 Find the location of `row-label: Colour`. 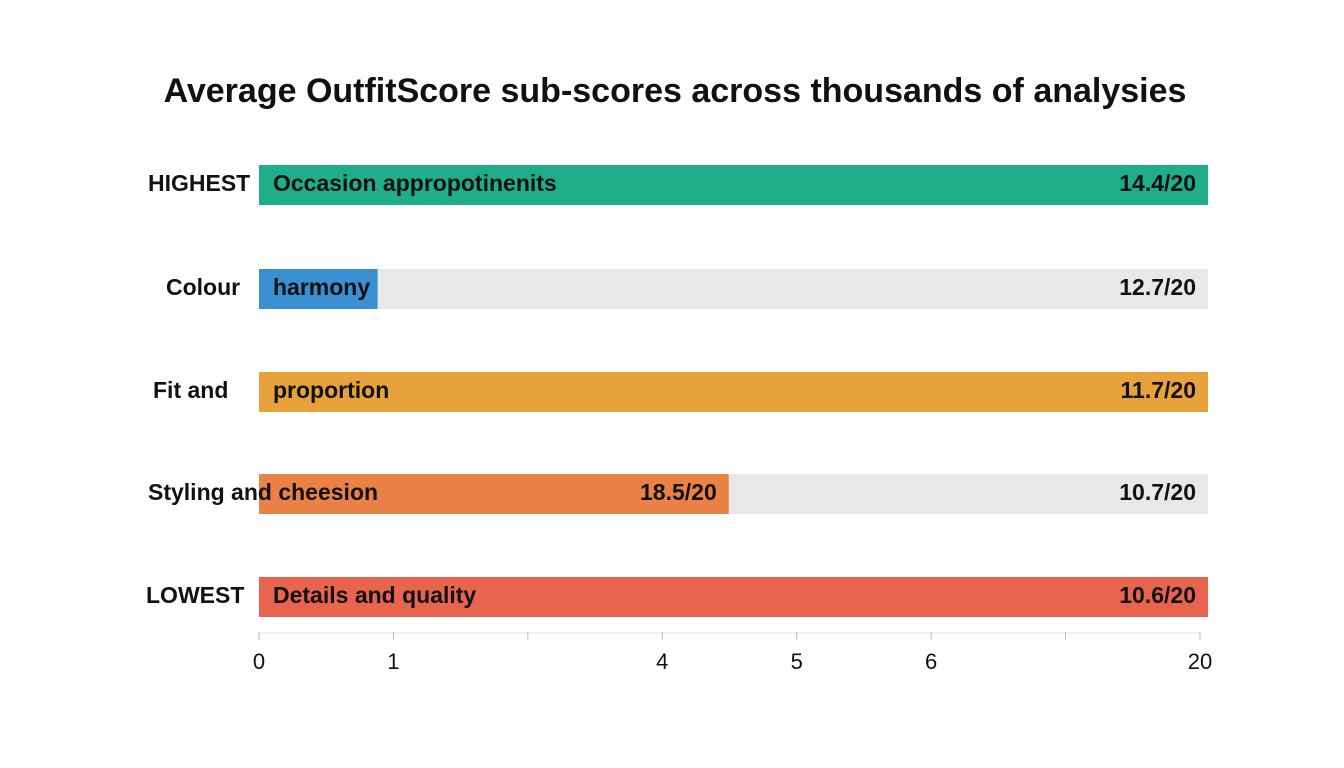

row-label: Colour is located at coordinates (203, 287).